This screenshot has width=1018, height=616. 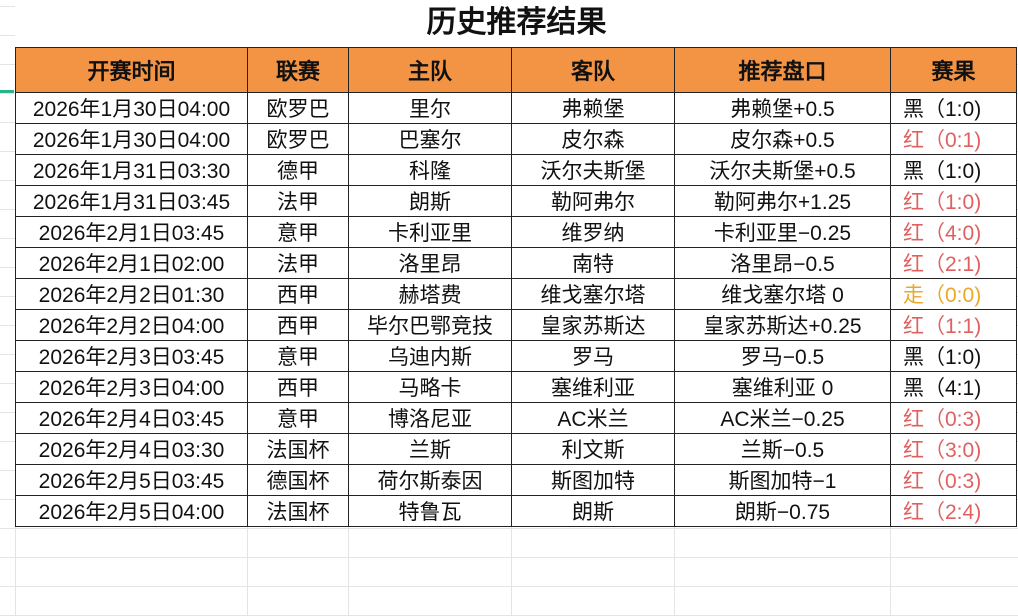 What do you see at coordinates (430, 70) in the screenshot?
I see `header-home: 主队` at bounding box center [430, 70].